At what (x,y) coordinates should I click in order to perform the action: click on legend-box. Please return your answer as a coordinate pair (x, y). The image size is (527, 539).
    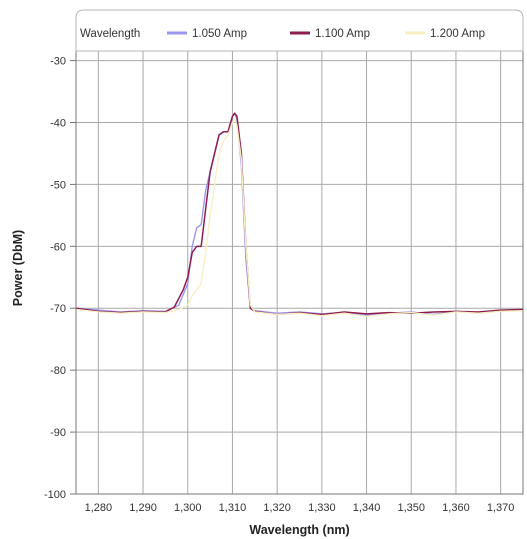
    Looking at the image, I should click on (299, 30).